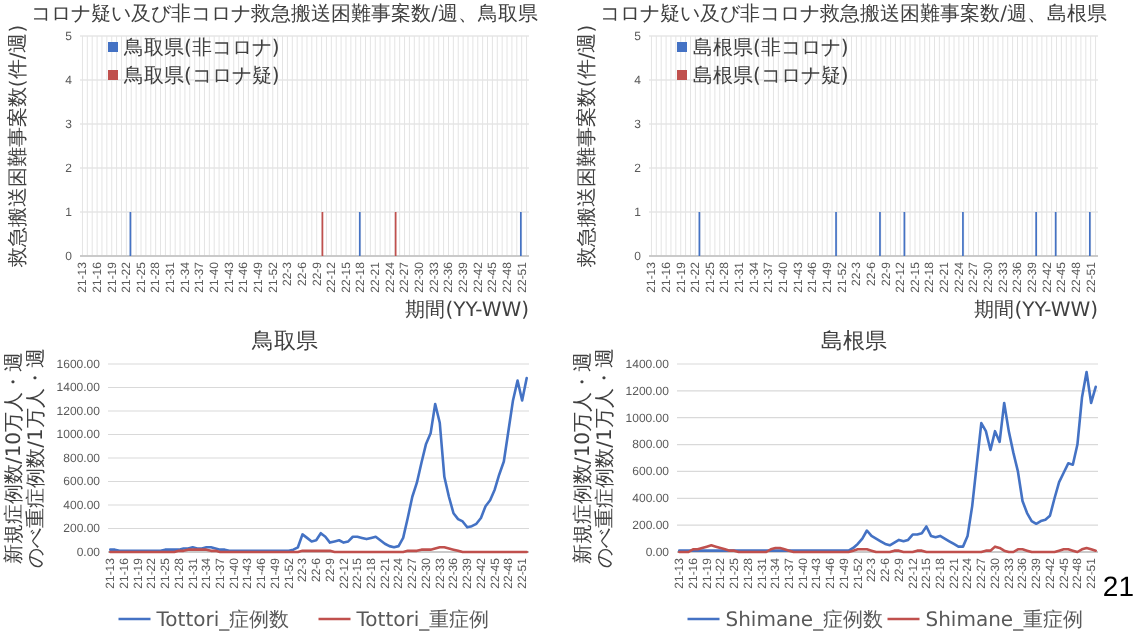 This screenshot has height=640, width=1138. I want to click on chart-title: 鳥取県, so click(283, 341).